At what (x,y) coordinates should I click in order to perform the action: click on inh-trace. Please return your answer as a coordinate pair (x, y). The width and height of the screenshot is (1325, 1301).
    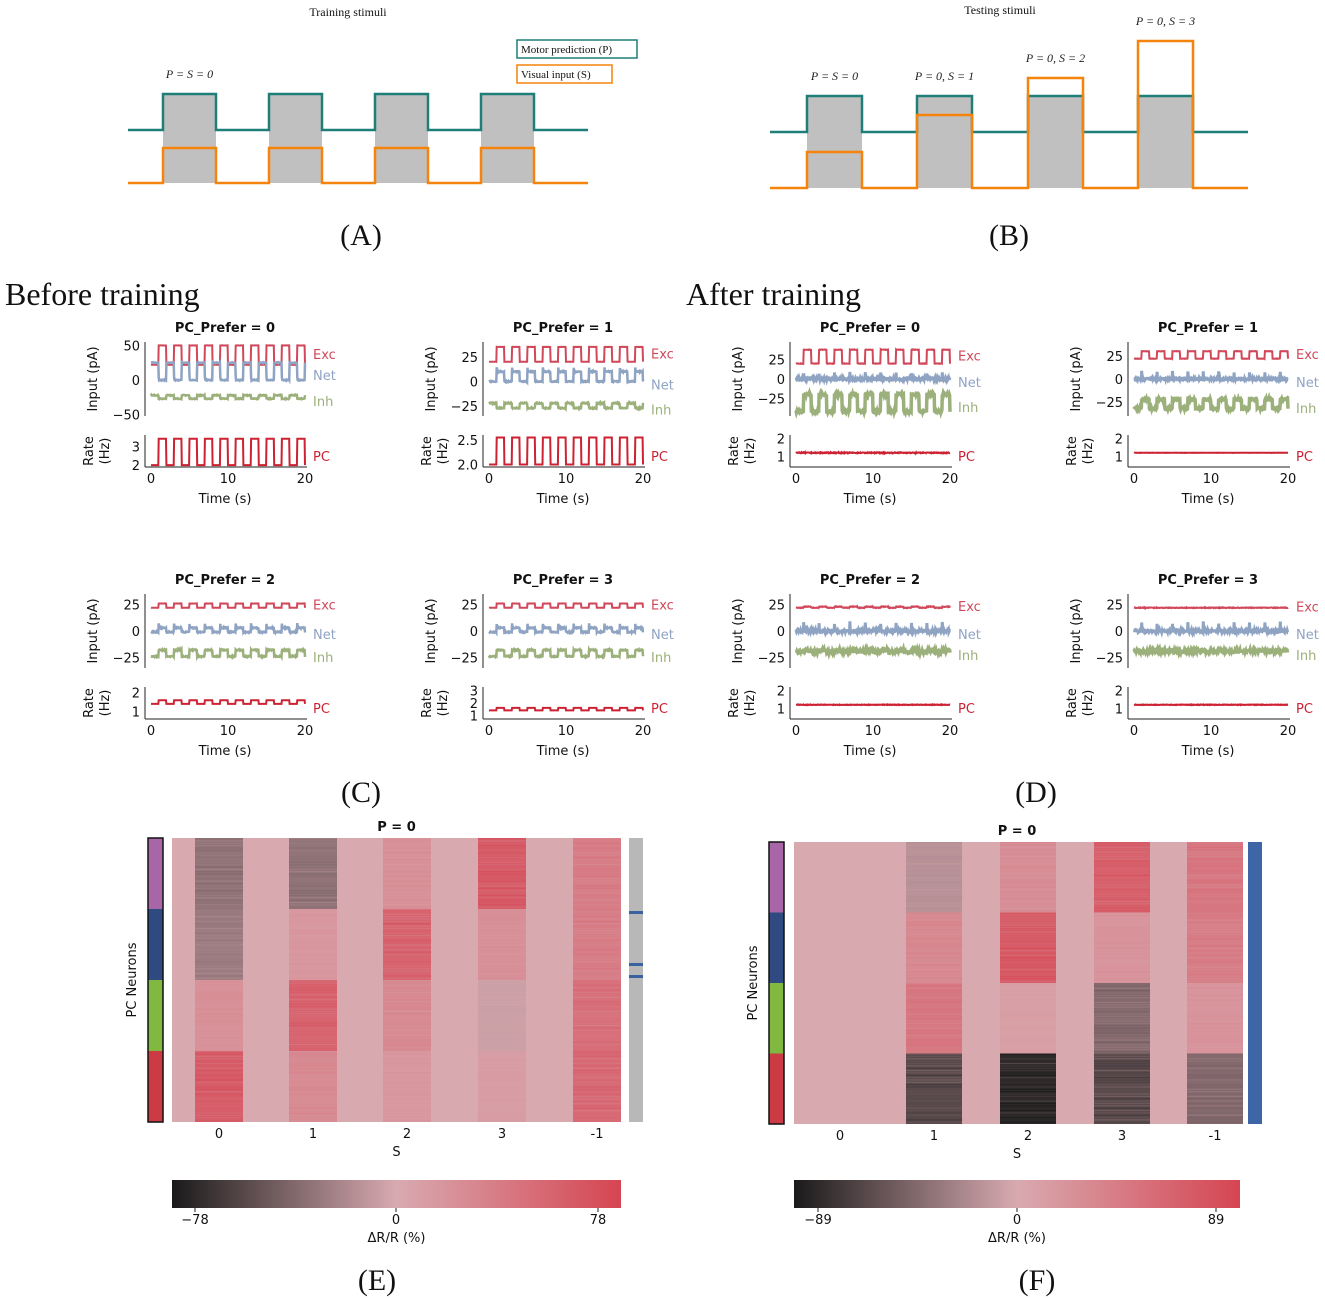
    Looking at the image, I should click on (1211, 403).